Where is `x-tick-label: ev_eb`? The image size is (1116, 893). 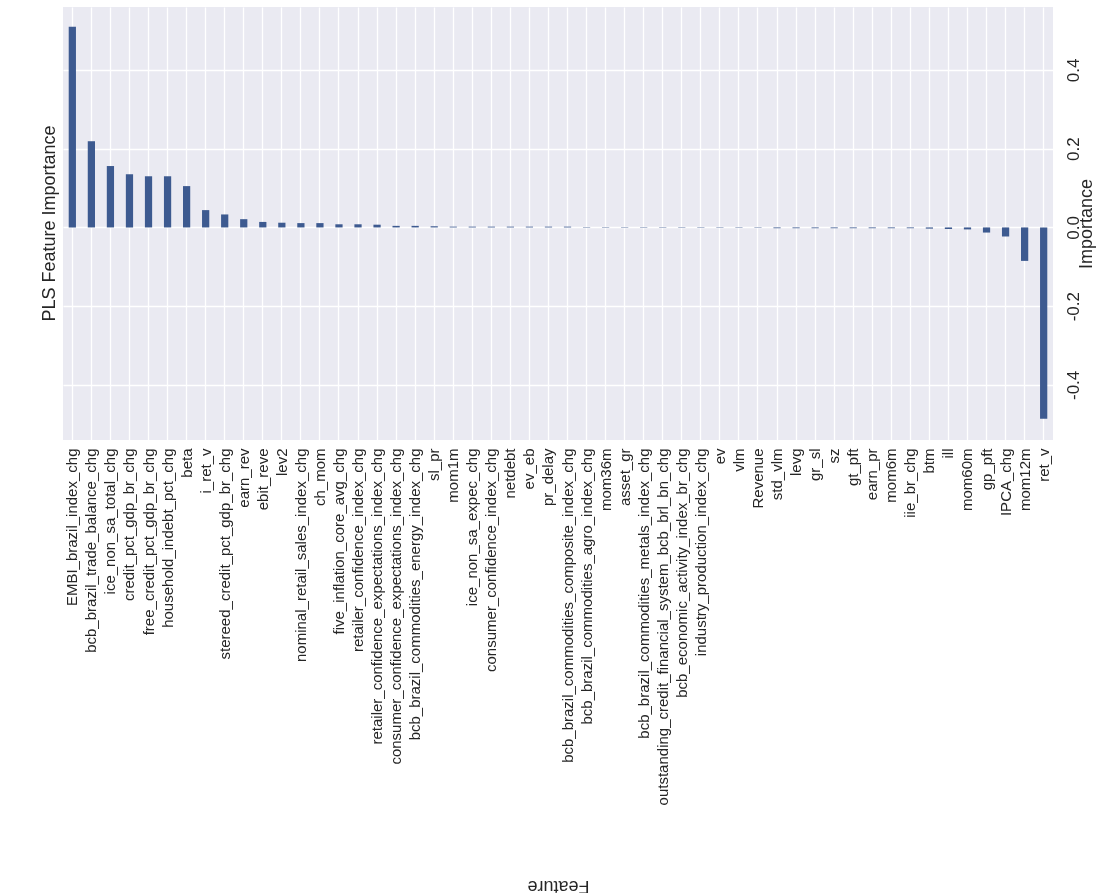 x-tick-label: ev_eb is located at coordinates (529, 469).